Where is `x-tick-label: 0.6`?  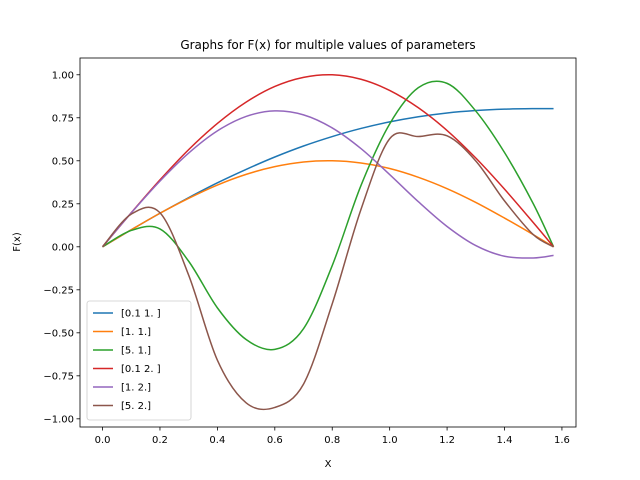
x-tick-label: 0.6 is located at coordinates (275, 440).